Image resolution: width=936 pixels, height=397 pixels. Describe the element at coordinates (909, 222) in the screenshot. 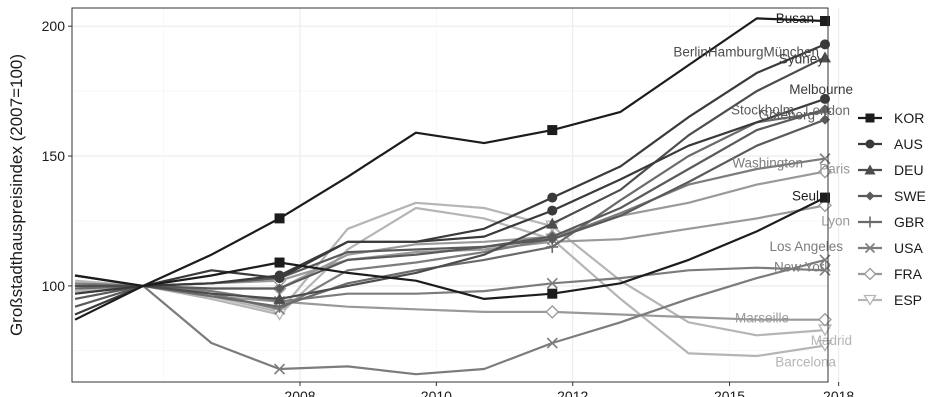

I see `legend-label: GBR` at that location.